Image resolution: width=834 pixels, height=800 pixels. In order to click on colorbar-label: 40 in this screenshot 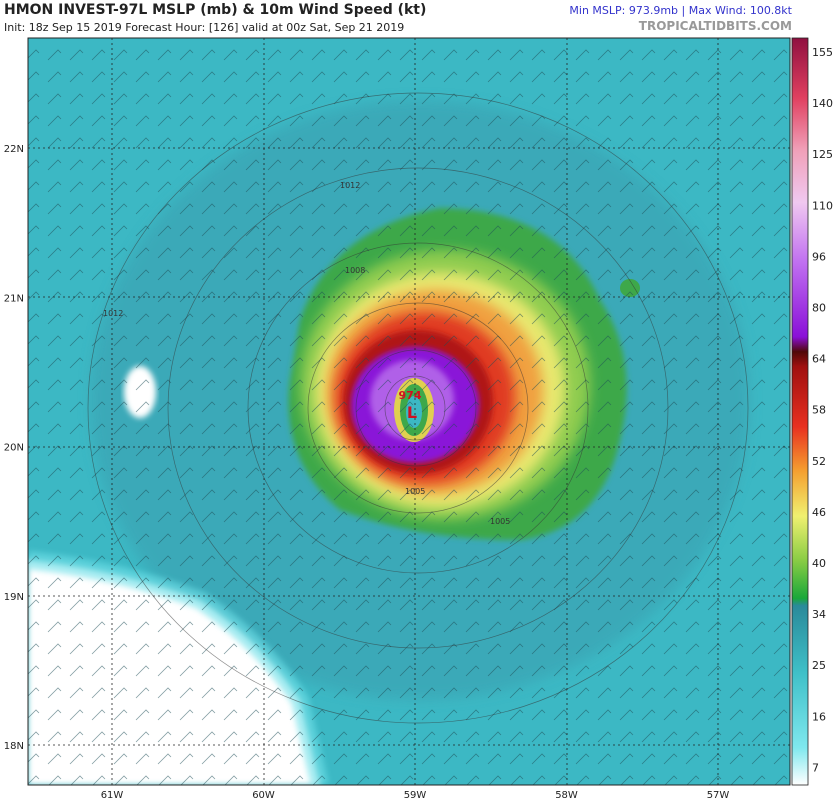, I will do `click(819, 563)`.